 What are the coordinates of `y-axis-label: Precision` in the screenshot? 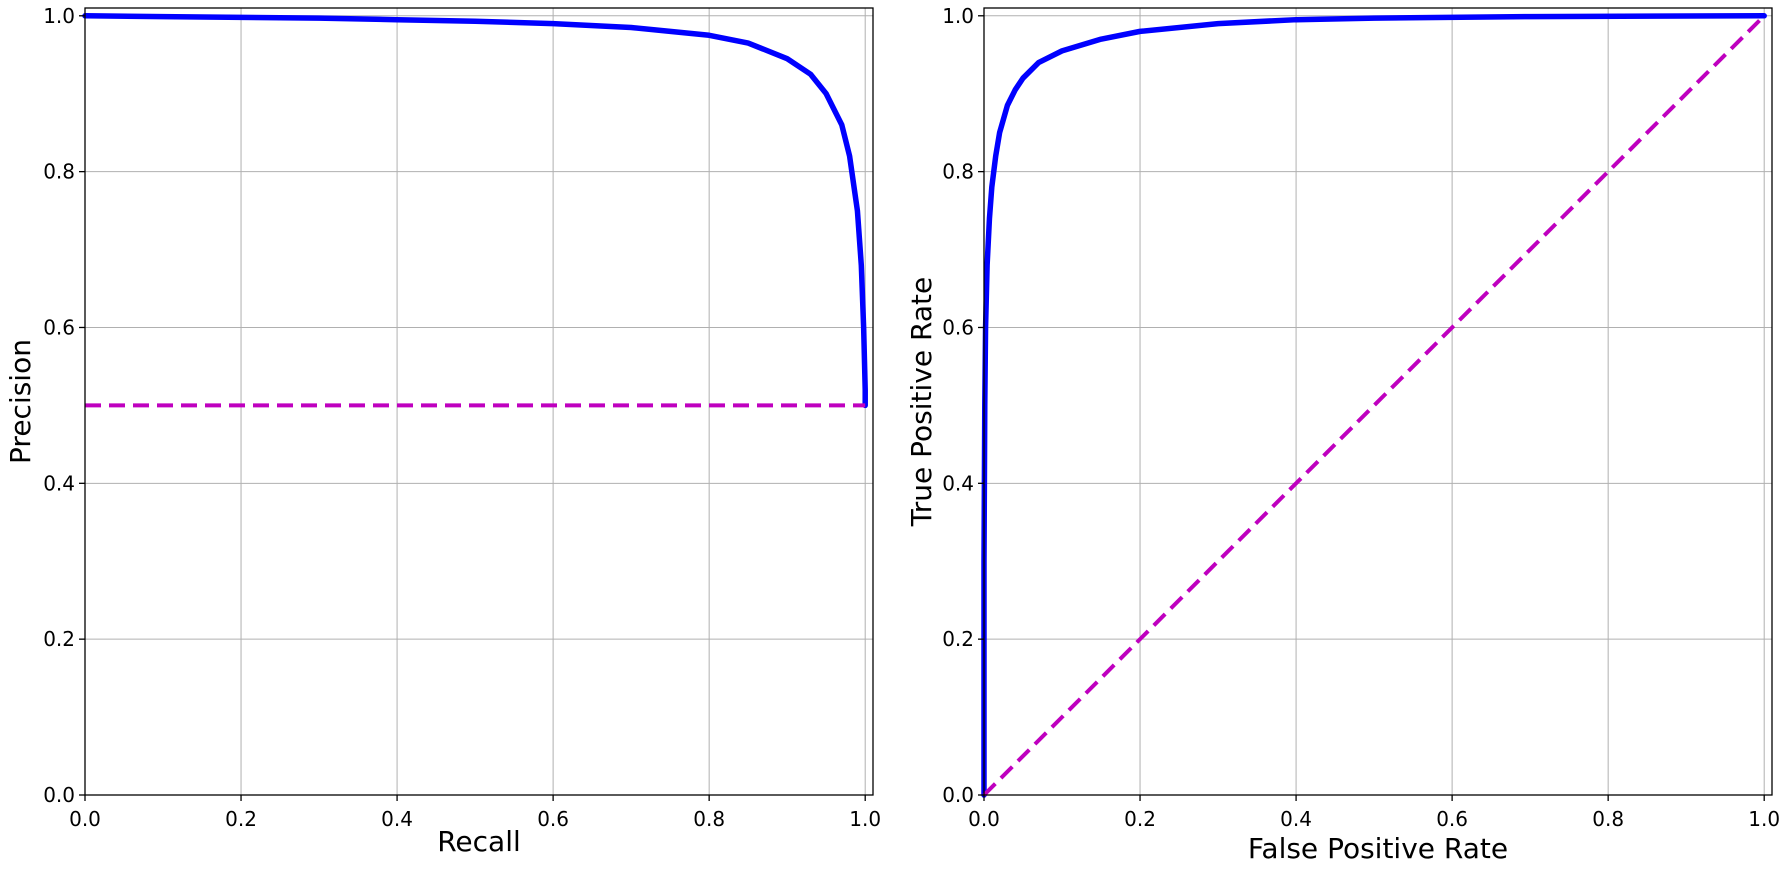 It's located at (20, 401).